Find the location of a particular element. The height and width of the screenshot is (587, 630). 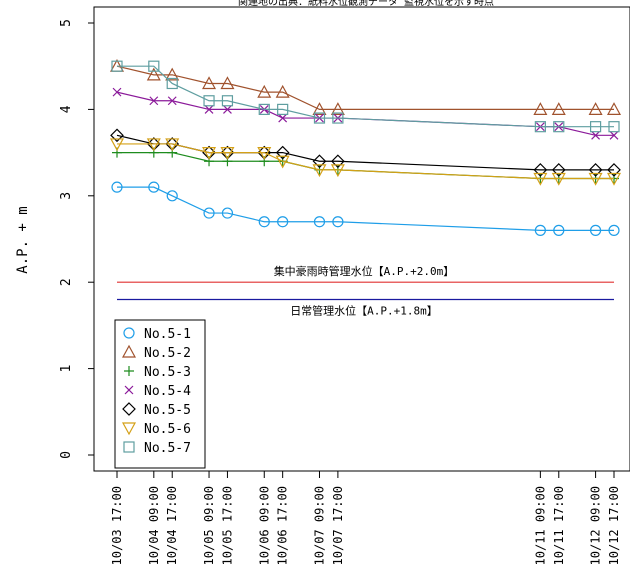

x-tick-label: 10/12 17:00 is located at coordinates (614, 525).